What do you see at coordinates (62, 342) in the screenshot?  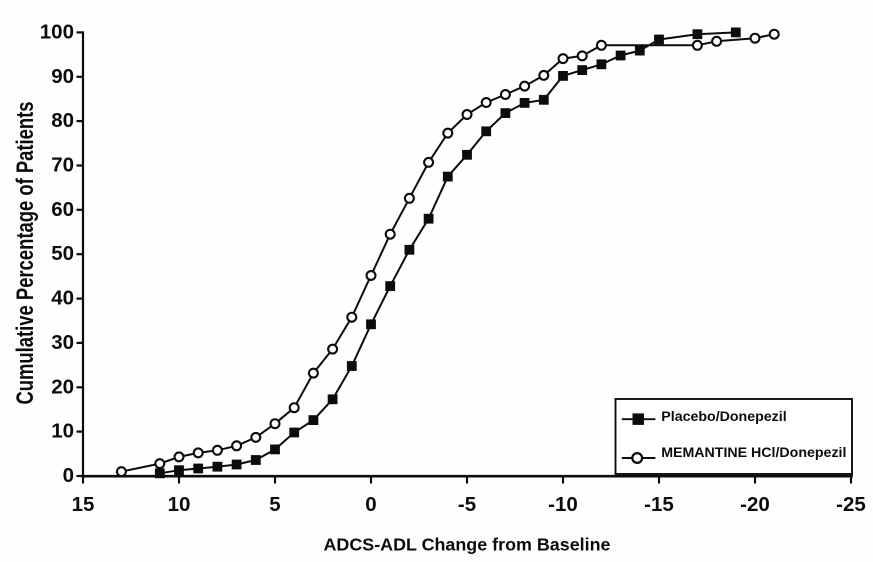 I see `svg-text: 30` at bounding box center [62, 342].